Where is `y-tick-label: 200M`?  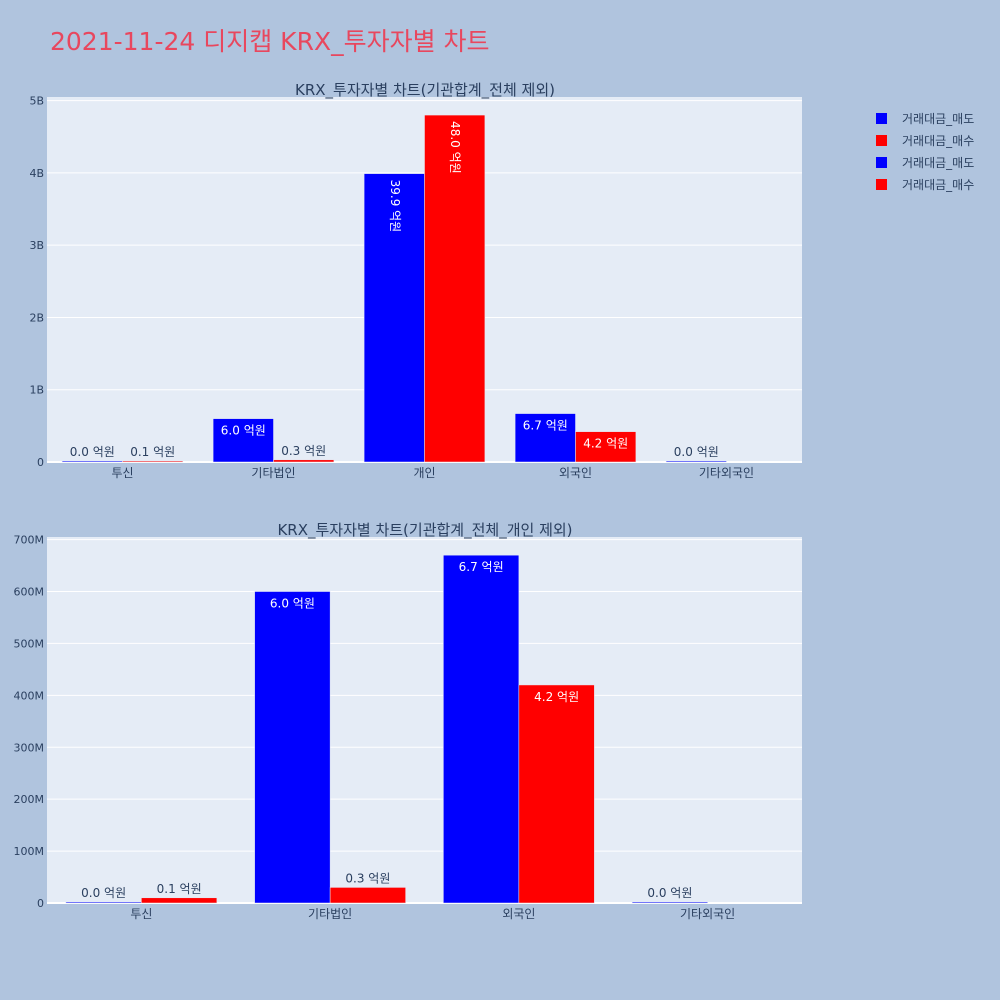
y-tick-label: 200M is located at coordinates (29, 799).